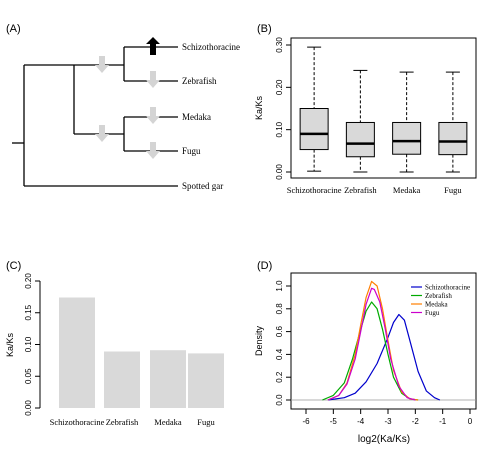  Describe the element at coordinates (432, 313) in the screenshot. I see `legend-label: Fugu` at that location.